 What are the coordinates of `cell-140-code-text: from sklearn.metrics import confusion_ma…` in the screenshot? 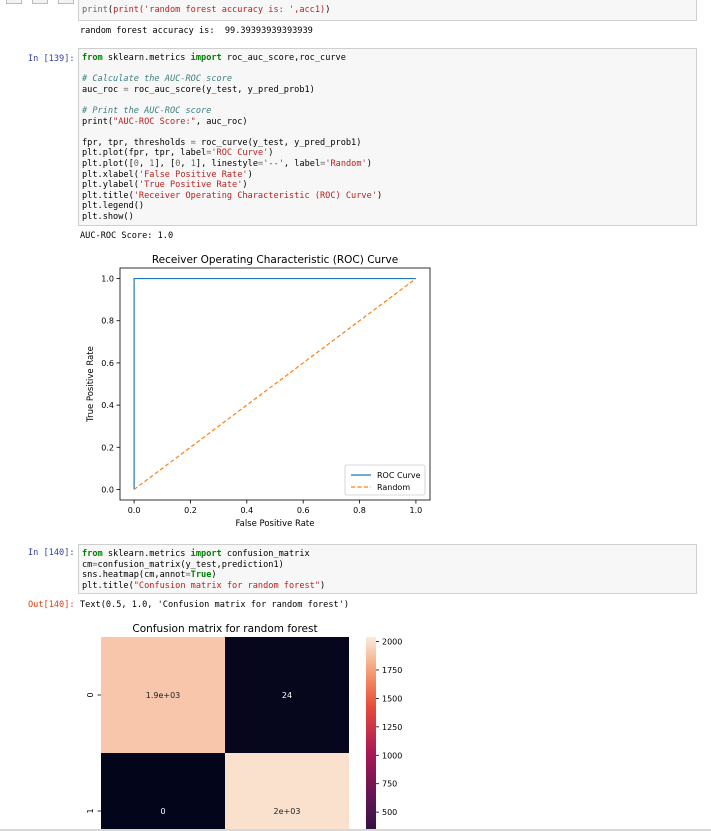 It's located at (387, 568).